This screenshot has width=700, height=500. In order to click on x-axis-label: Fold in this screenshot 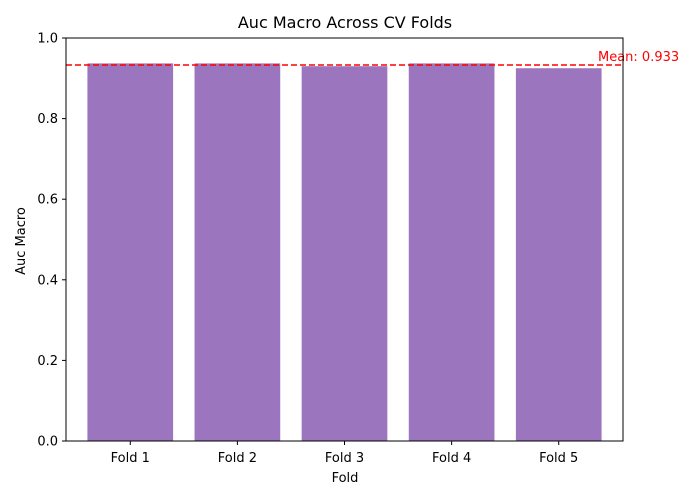, I will do `click(345, 478)`.